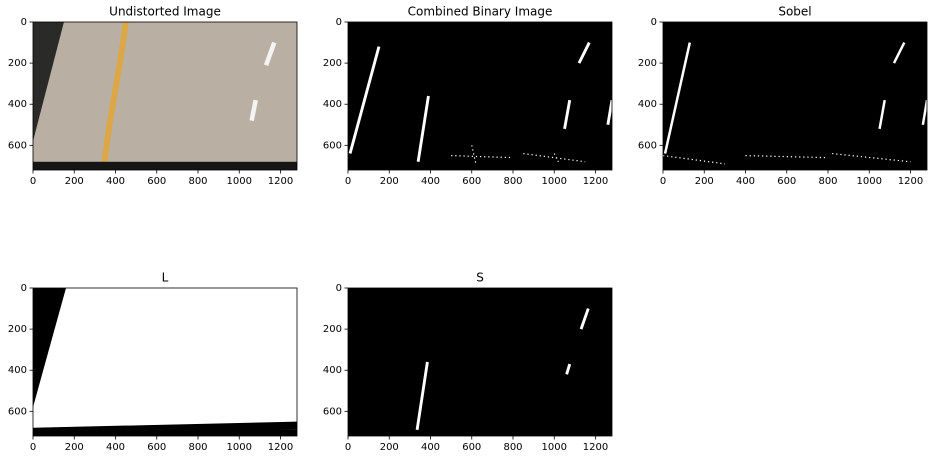 Image resolution: width=936 pixels, height=461 pixels. I want to click on bottom-strip, so click(165, 426).